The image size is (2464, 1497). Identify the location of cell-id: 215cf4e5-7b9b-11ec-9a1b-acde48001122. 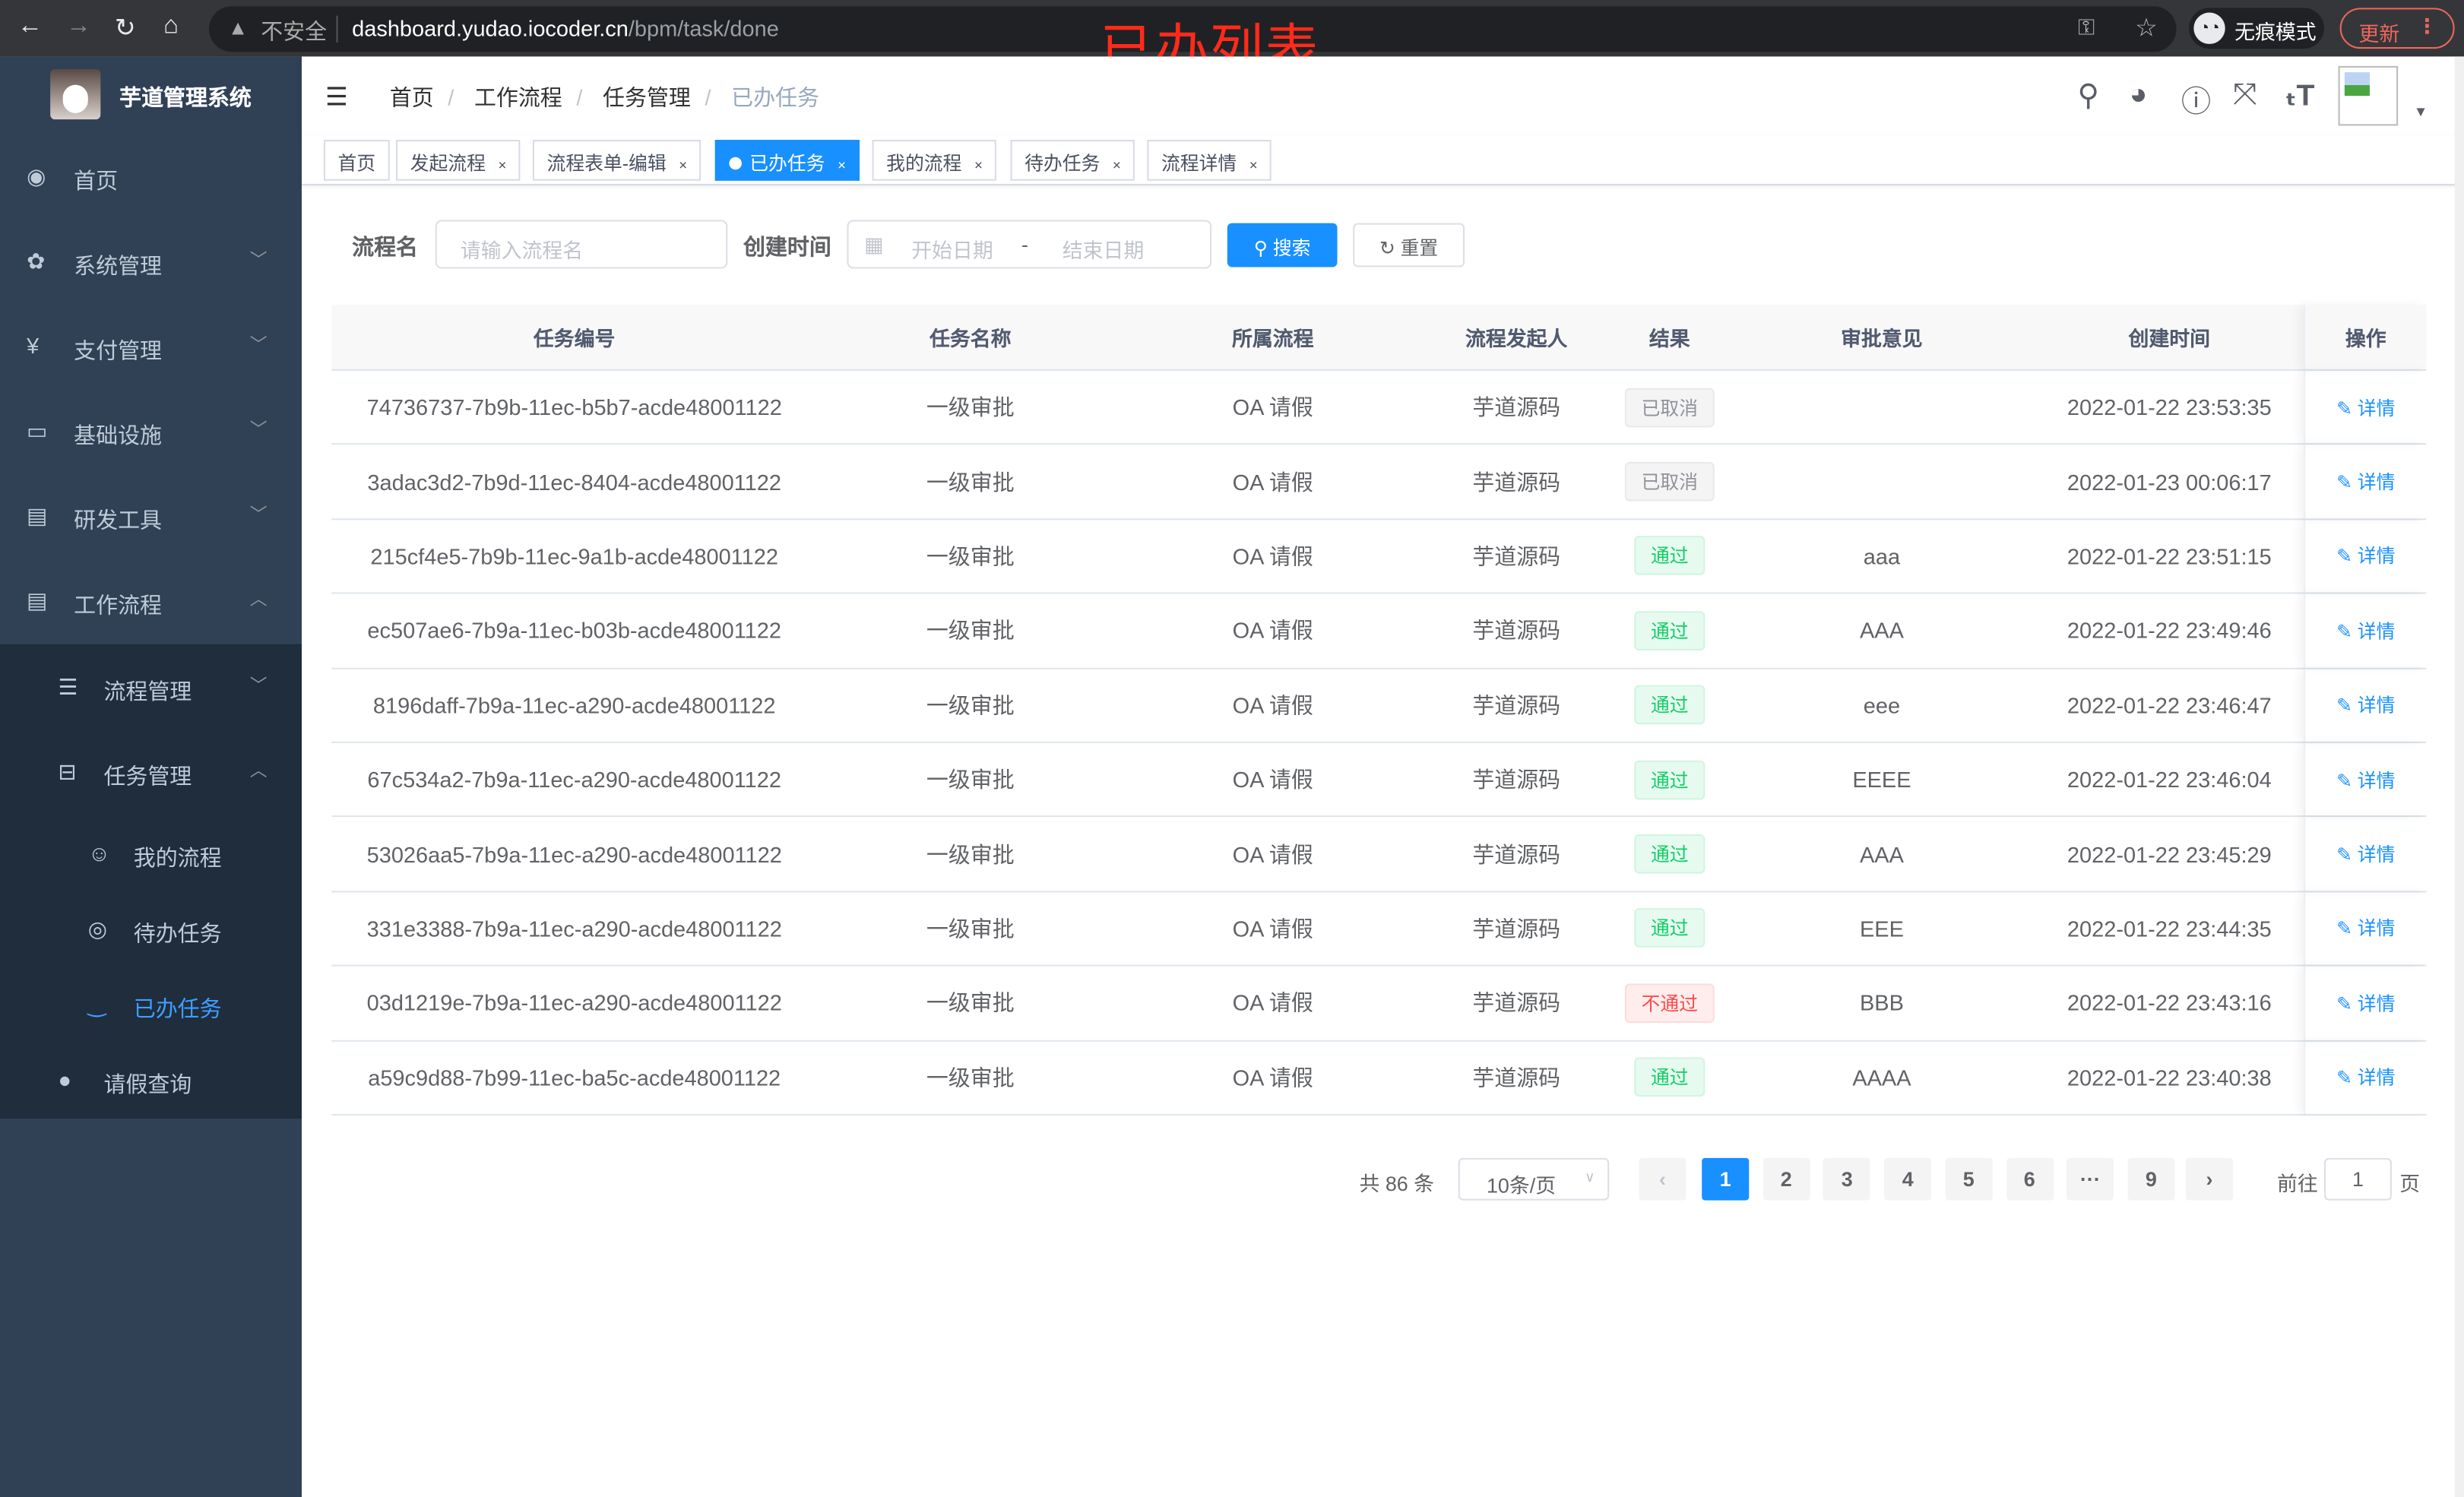
(574, 556).